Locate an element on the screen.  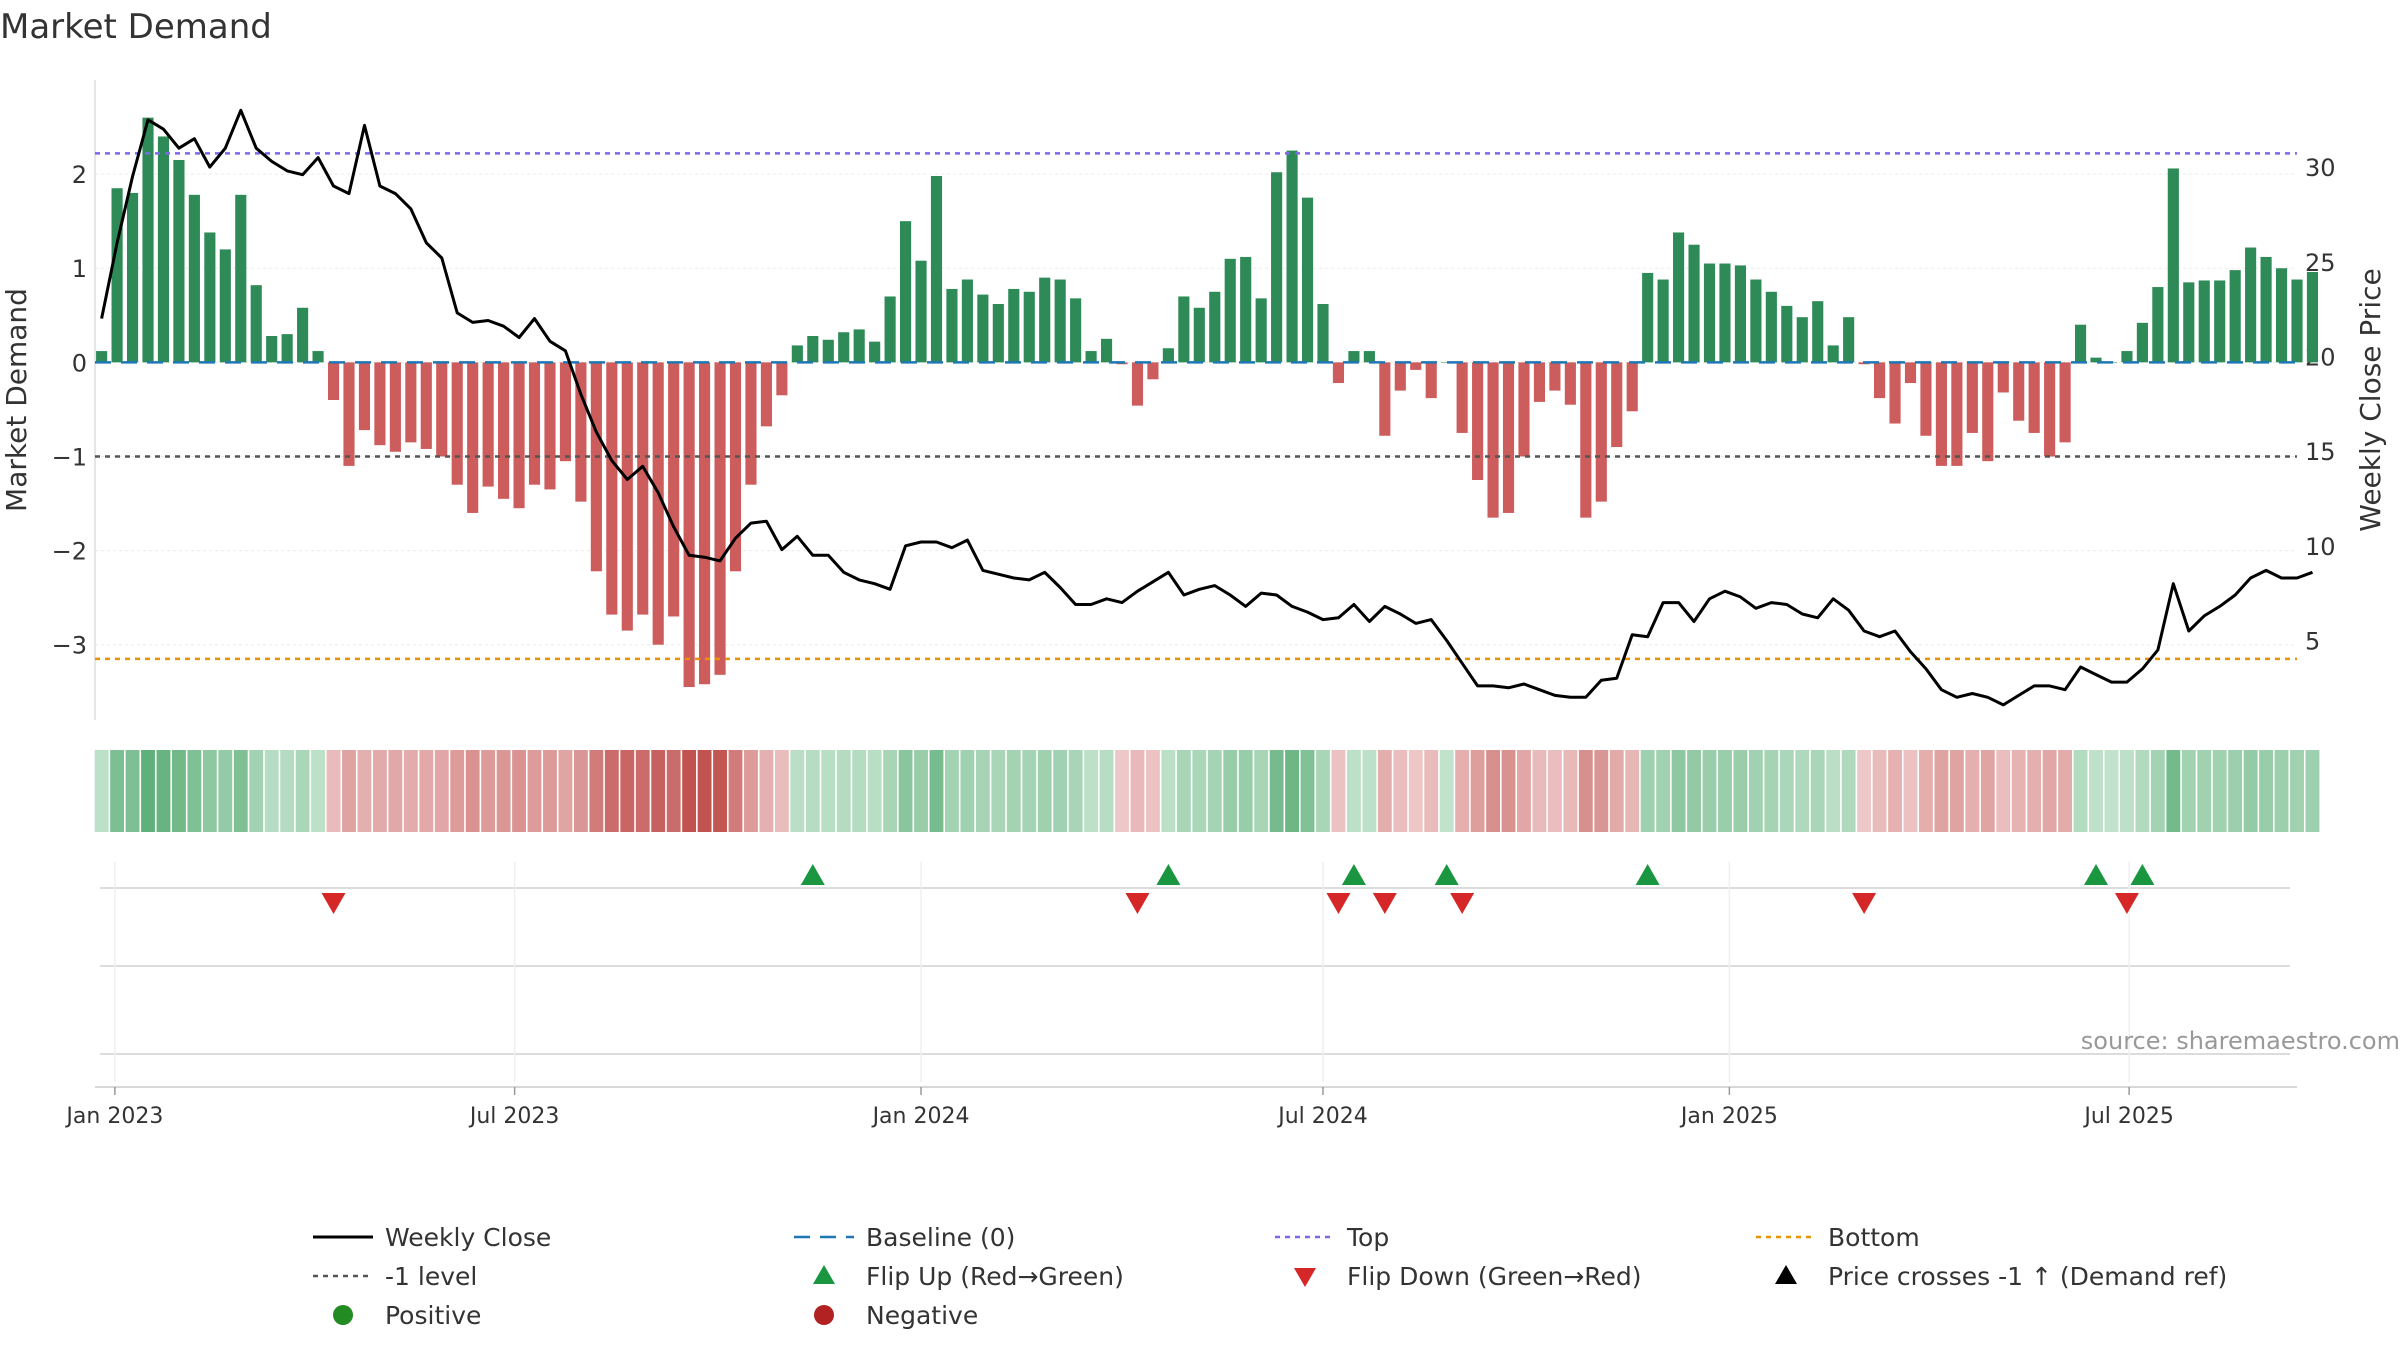
legend-item-label: Negative is located at coordinates (922, 1315).